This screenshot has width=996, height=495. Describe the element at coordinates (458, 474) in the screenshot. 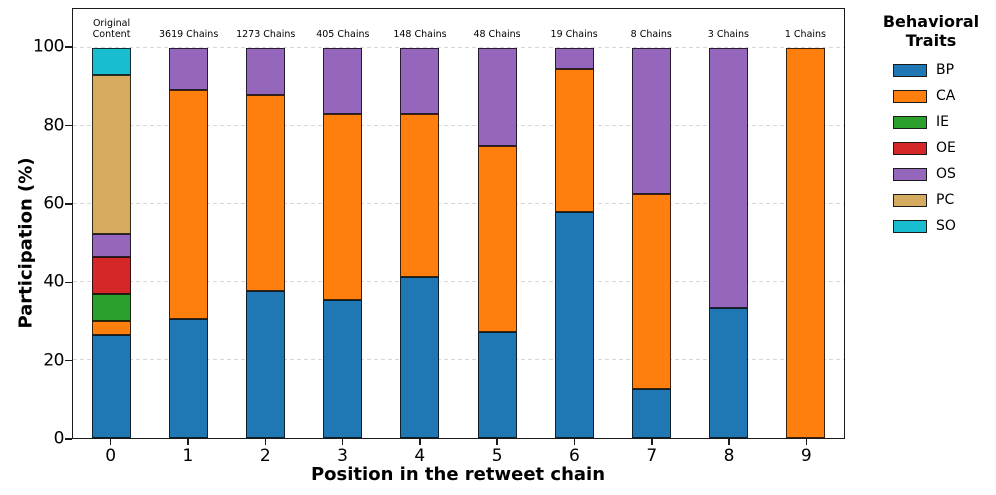

I see `x-axis-label: Position in the retweet chain` at that location.